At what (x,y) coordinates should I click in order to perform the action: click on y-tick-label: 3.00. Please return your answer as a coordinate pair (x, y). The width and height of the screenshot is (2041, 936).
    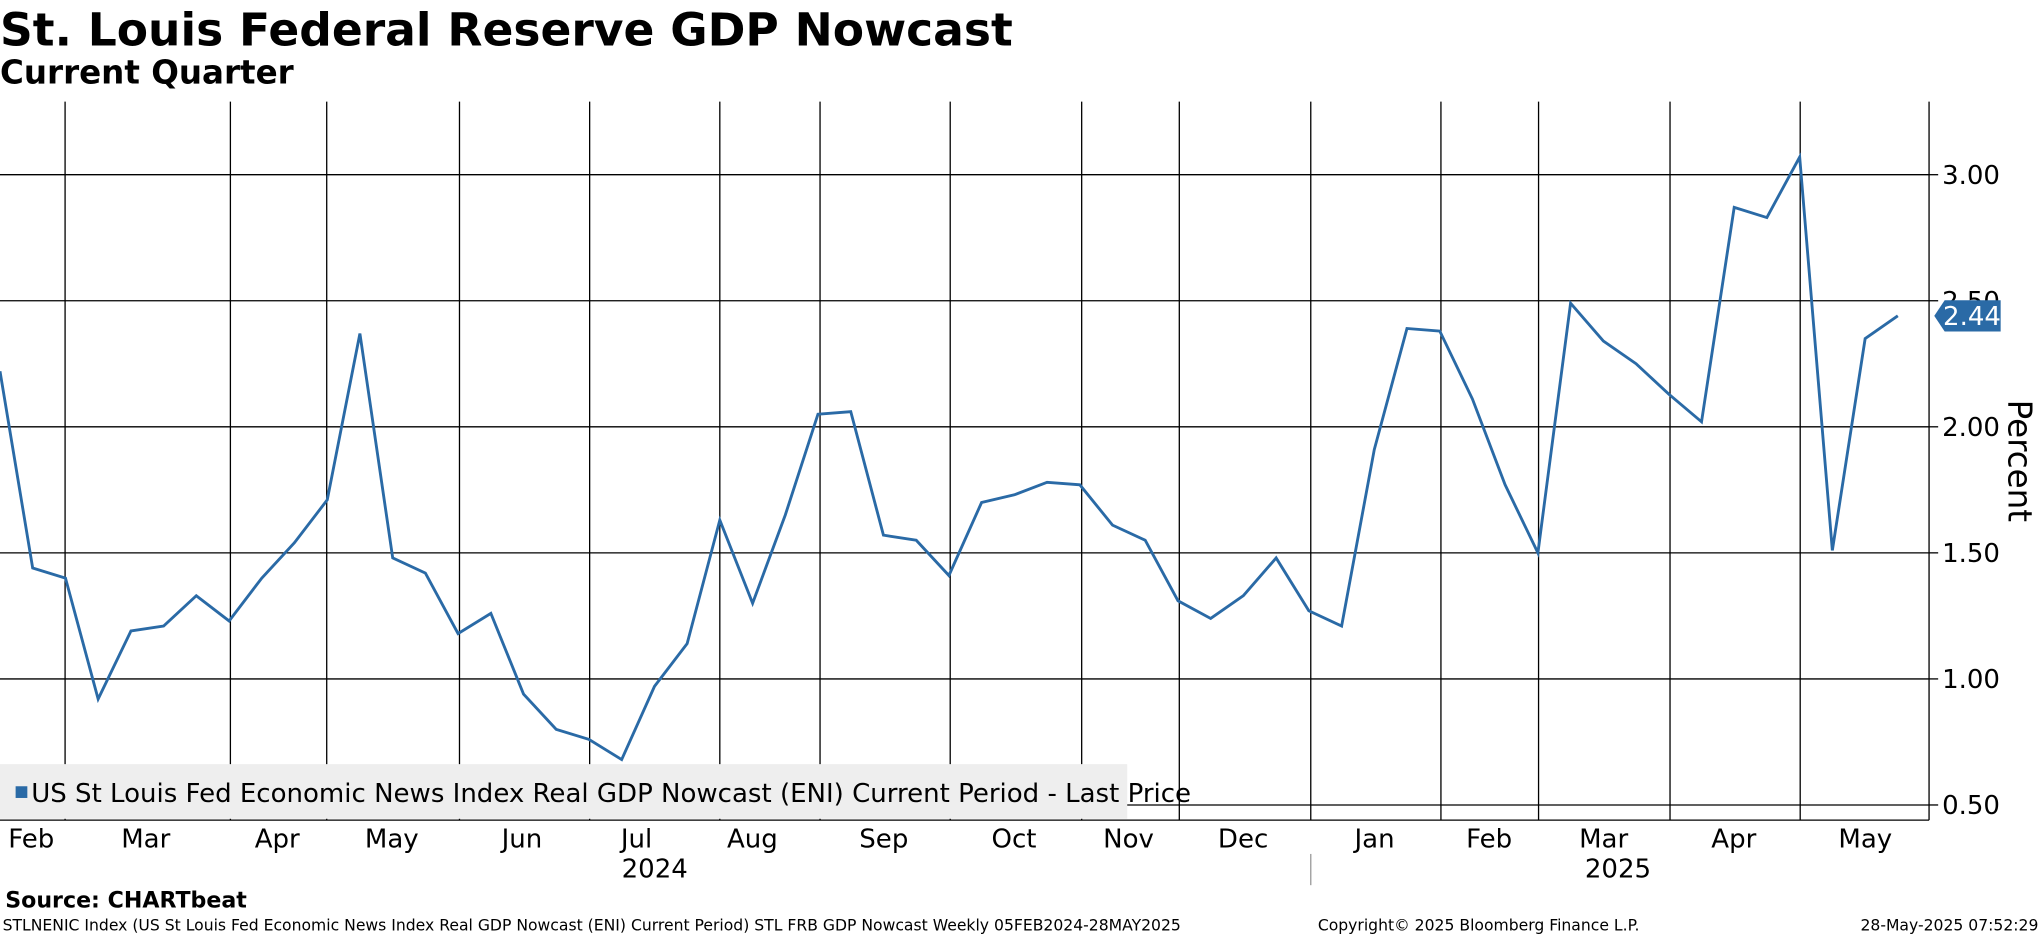
    Looking at the image, I should click on (1971, 176).